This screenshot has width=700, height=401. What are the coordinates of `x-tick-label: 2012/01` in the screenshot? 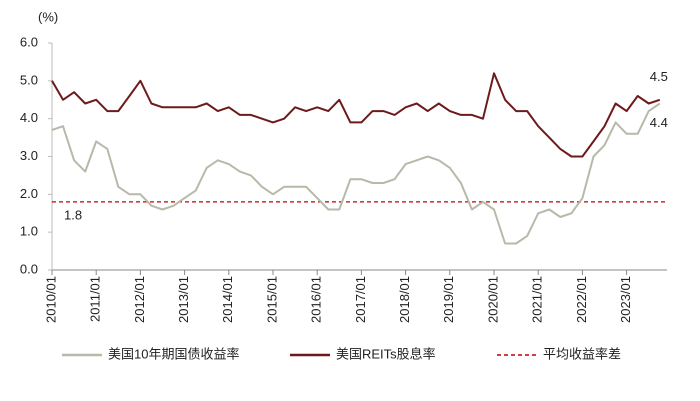 It's located at (139, 299).